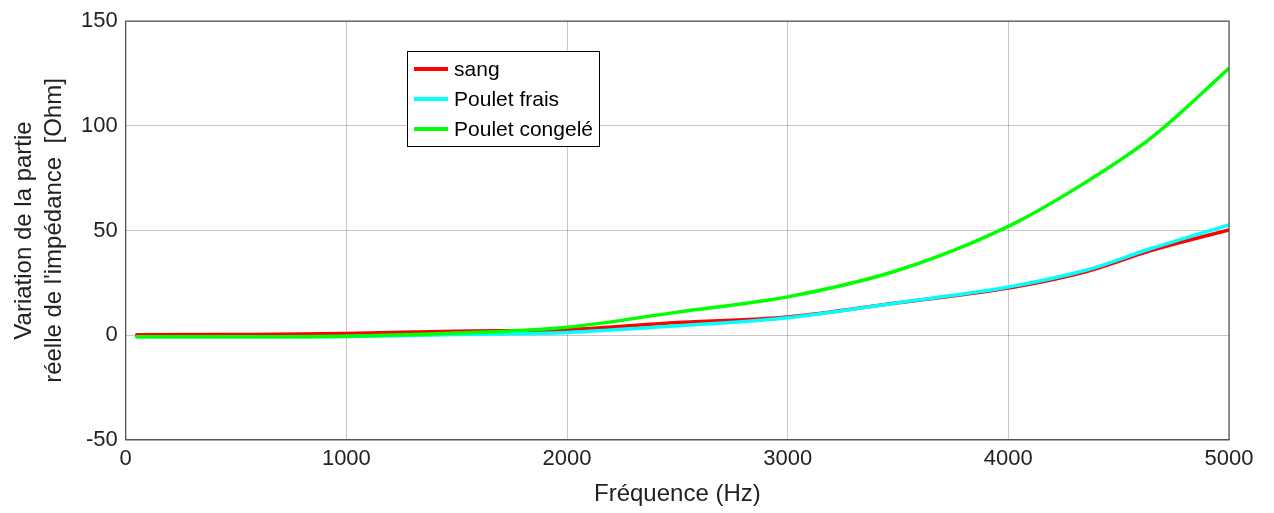  Describe the element at coordinates (477, 68) in the screenshot. I see `legend-label: sang` at that location.